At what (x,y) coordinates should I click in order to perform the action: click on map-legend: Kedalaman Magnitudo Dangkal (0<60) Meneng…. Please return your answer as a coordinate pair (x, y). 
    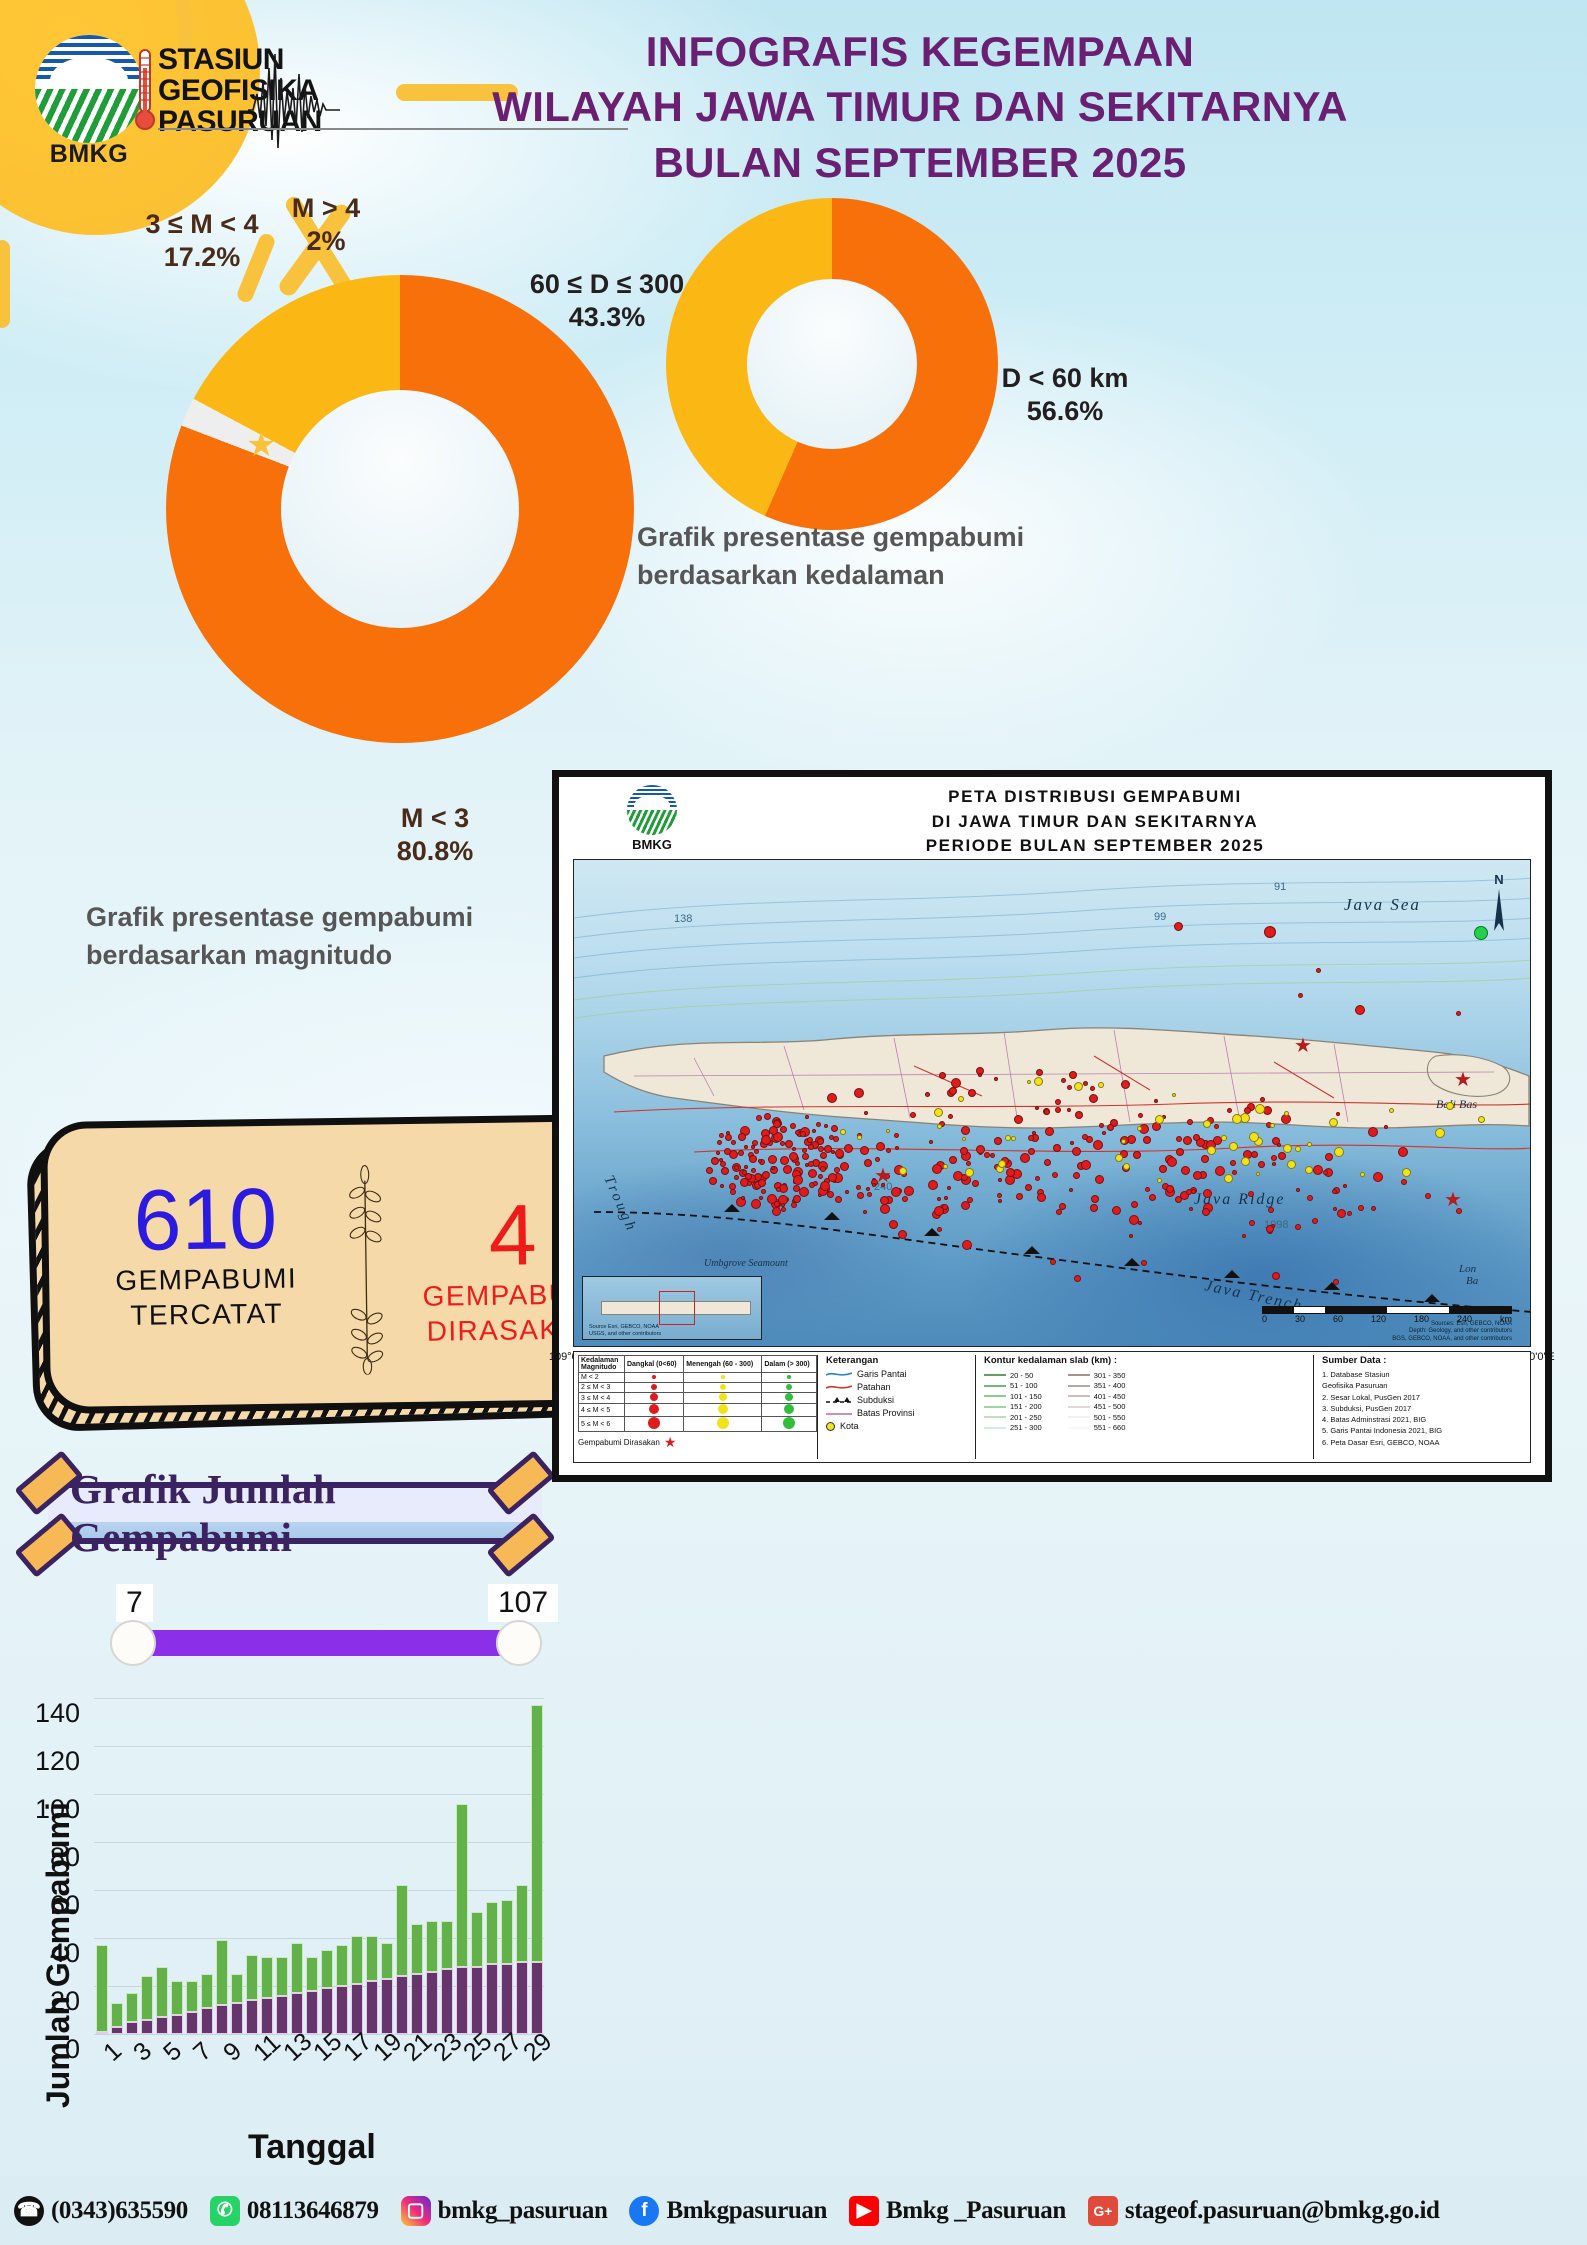
    Looking at the image, I should click on (1052, 1407).